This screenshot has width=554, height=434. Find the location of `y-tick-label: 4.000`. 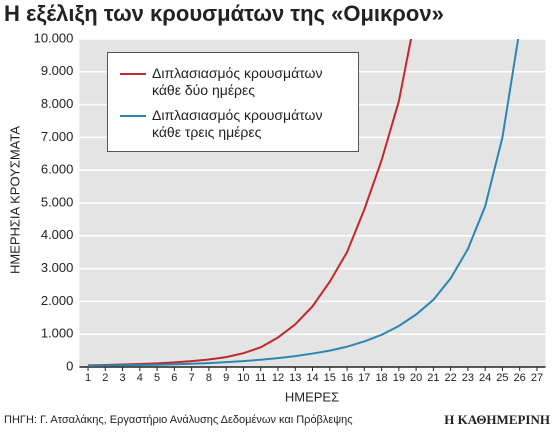

y-tick-label: 4.000 is located at coordinates (57, 234).